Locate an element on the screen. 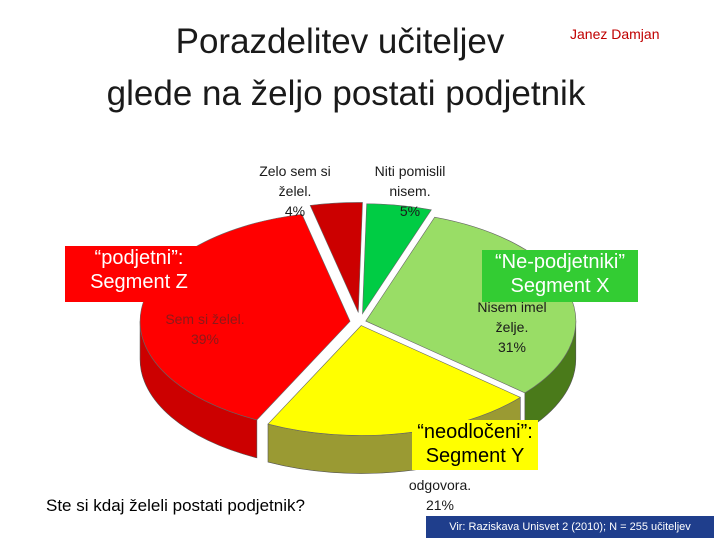  segment-z-label: “podjetni”: Segment Z is located at coordinates (139, 274).